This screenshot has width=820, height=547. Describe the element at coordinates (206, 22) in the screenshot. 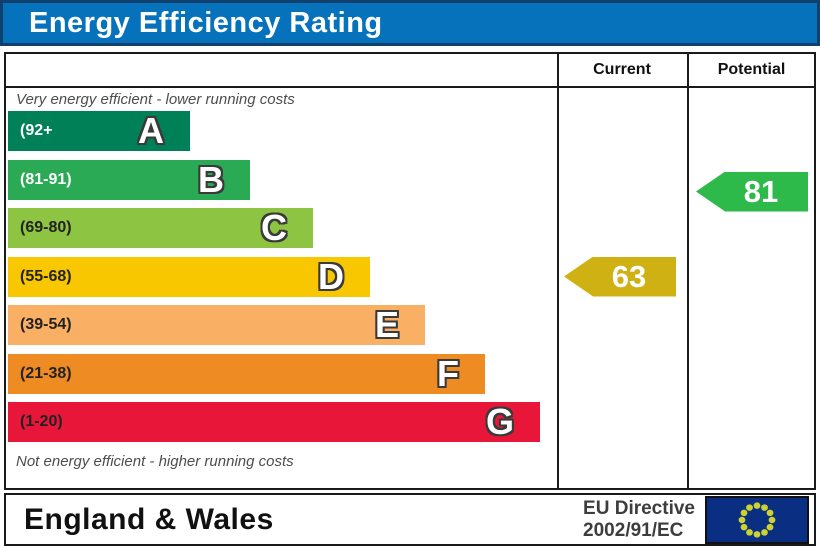

I see `page-title: Energy Efficiency Rating` at that location.